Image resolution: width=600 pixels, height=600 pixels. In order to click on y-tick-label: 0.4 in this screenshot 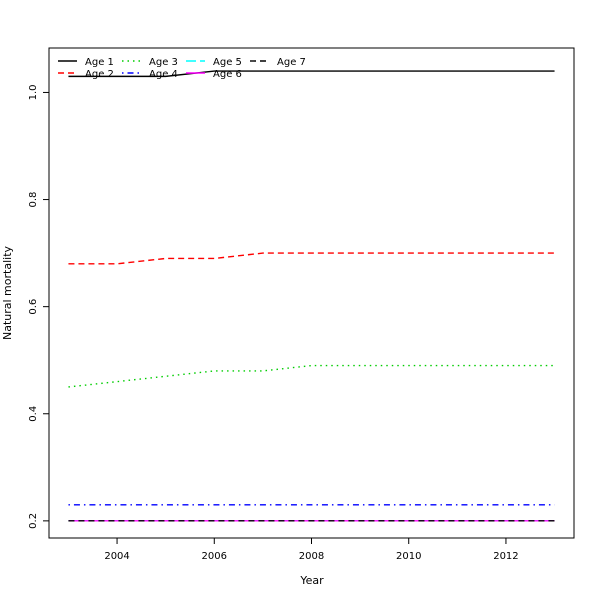, I will do `click(33, 414)`.